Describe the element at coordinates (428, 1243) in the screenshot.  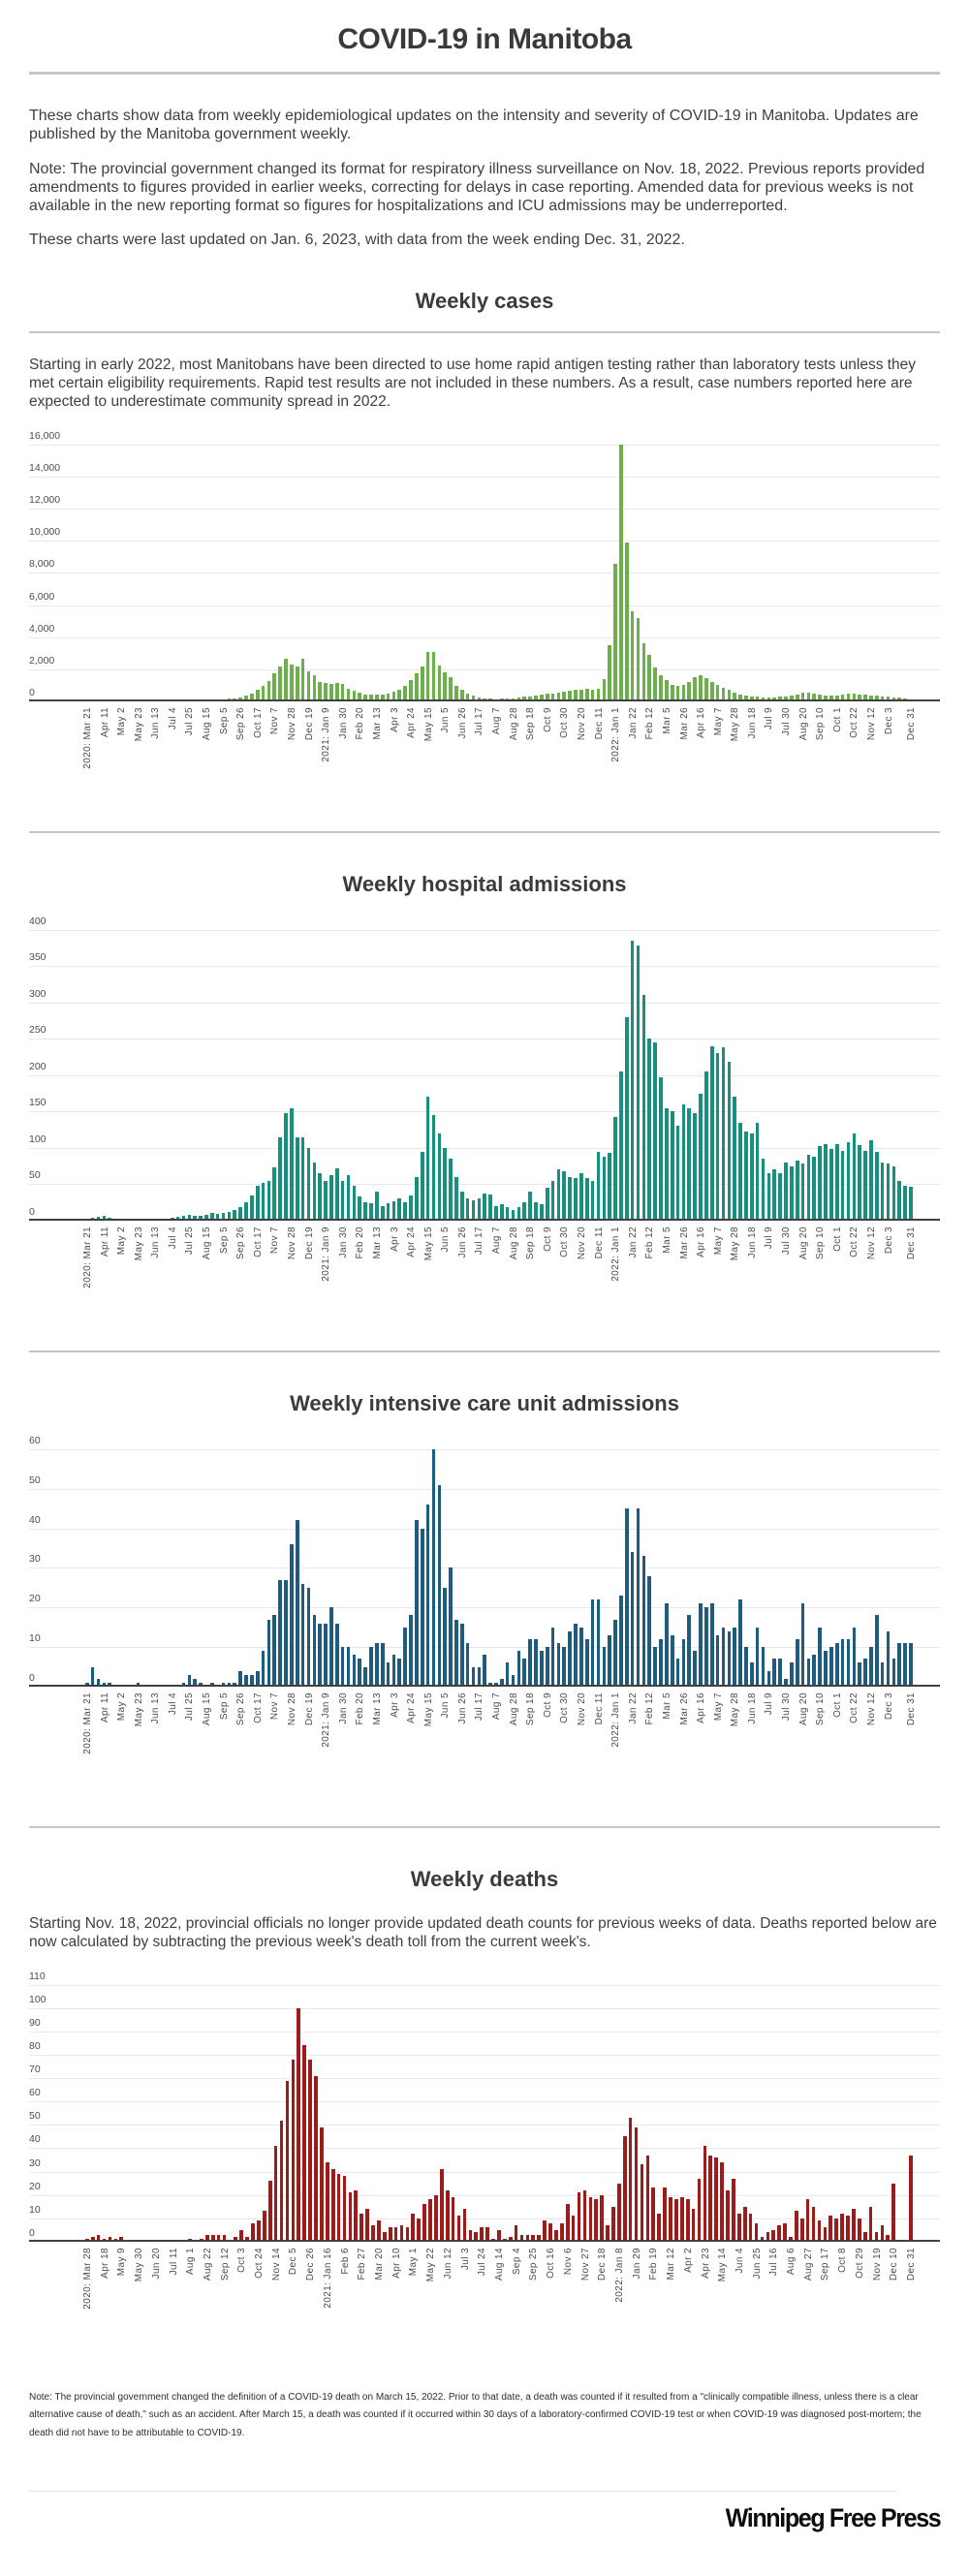
I see `x-axis-tick-label: May 15` at that location.